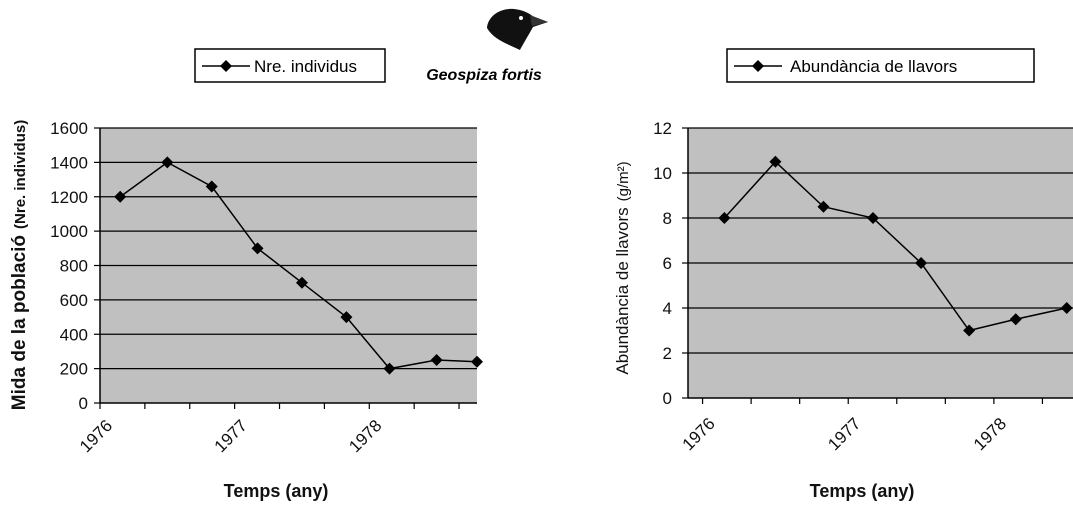 The height and width of the screenshot is (507, 1073). Describe the element at coordinates (662, 173) in the screenshot. I see `y-tick-label: 10` at that location.